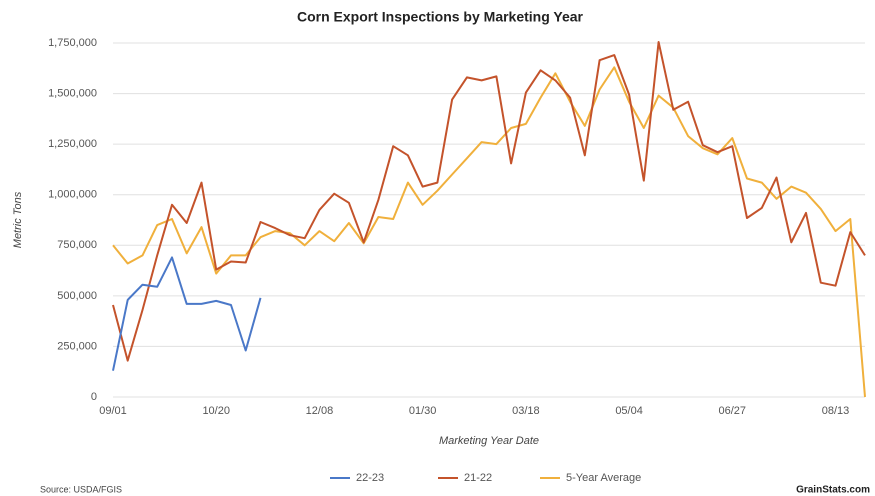 This screenshot has width=875, height=496. What do you see at coordinates (836, 411) in the screenshot?
I see `x-tick-label: 08/13` at bounding box center [836, 411].